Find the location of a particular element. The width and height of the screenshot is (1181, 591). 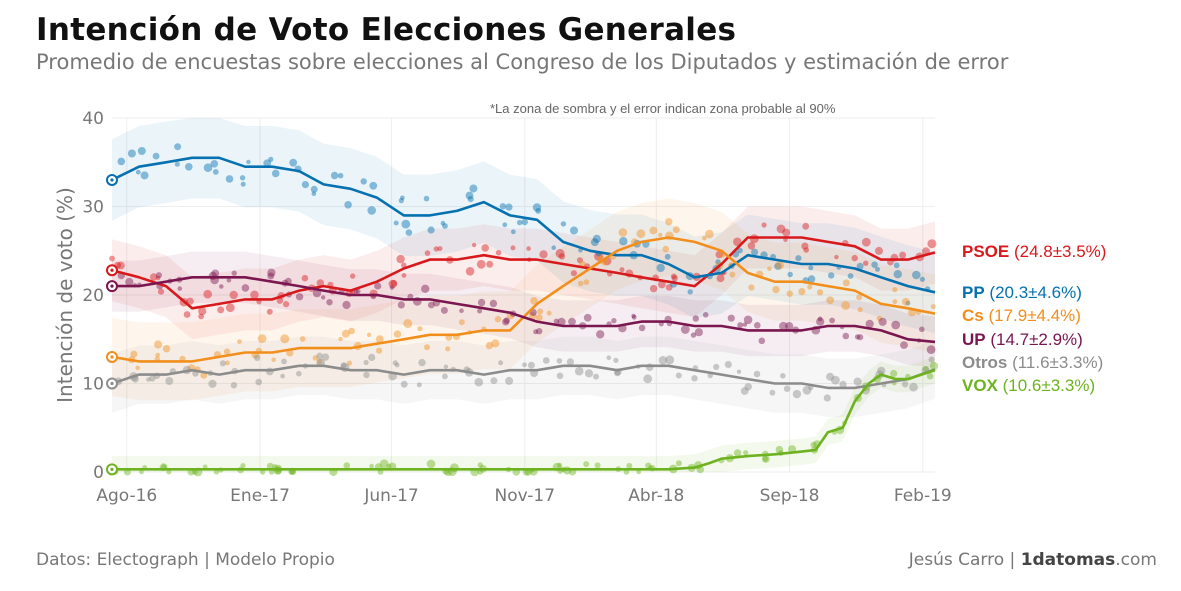

legend-item-up: UP (14.7±2.9%) is located at coordinates (1022, 340).